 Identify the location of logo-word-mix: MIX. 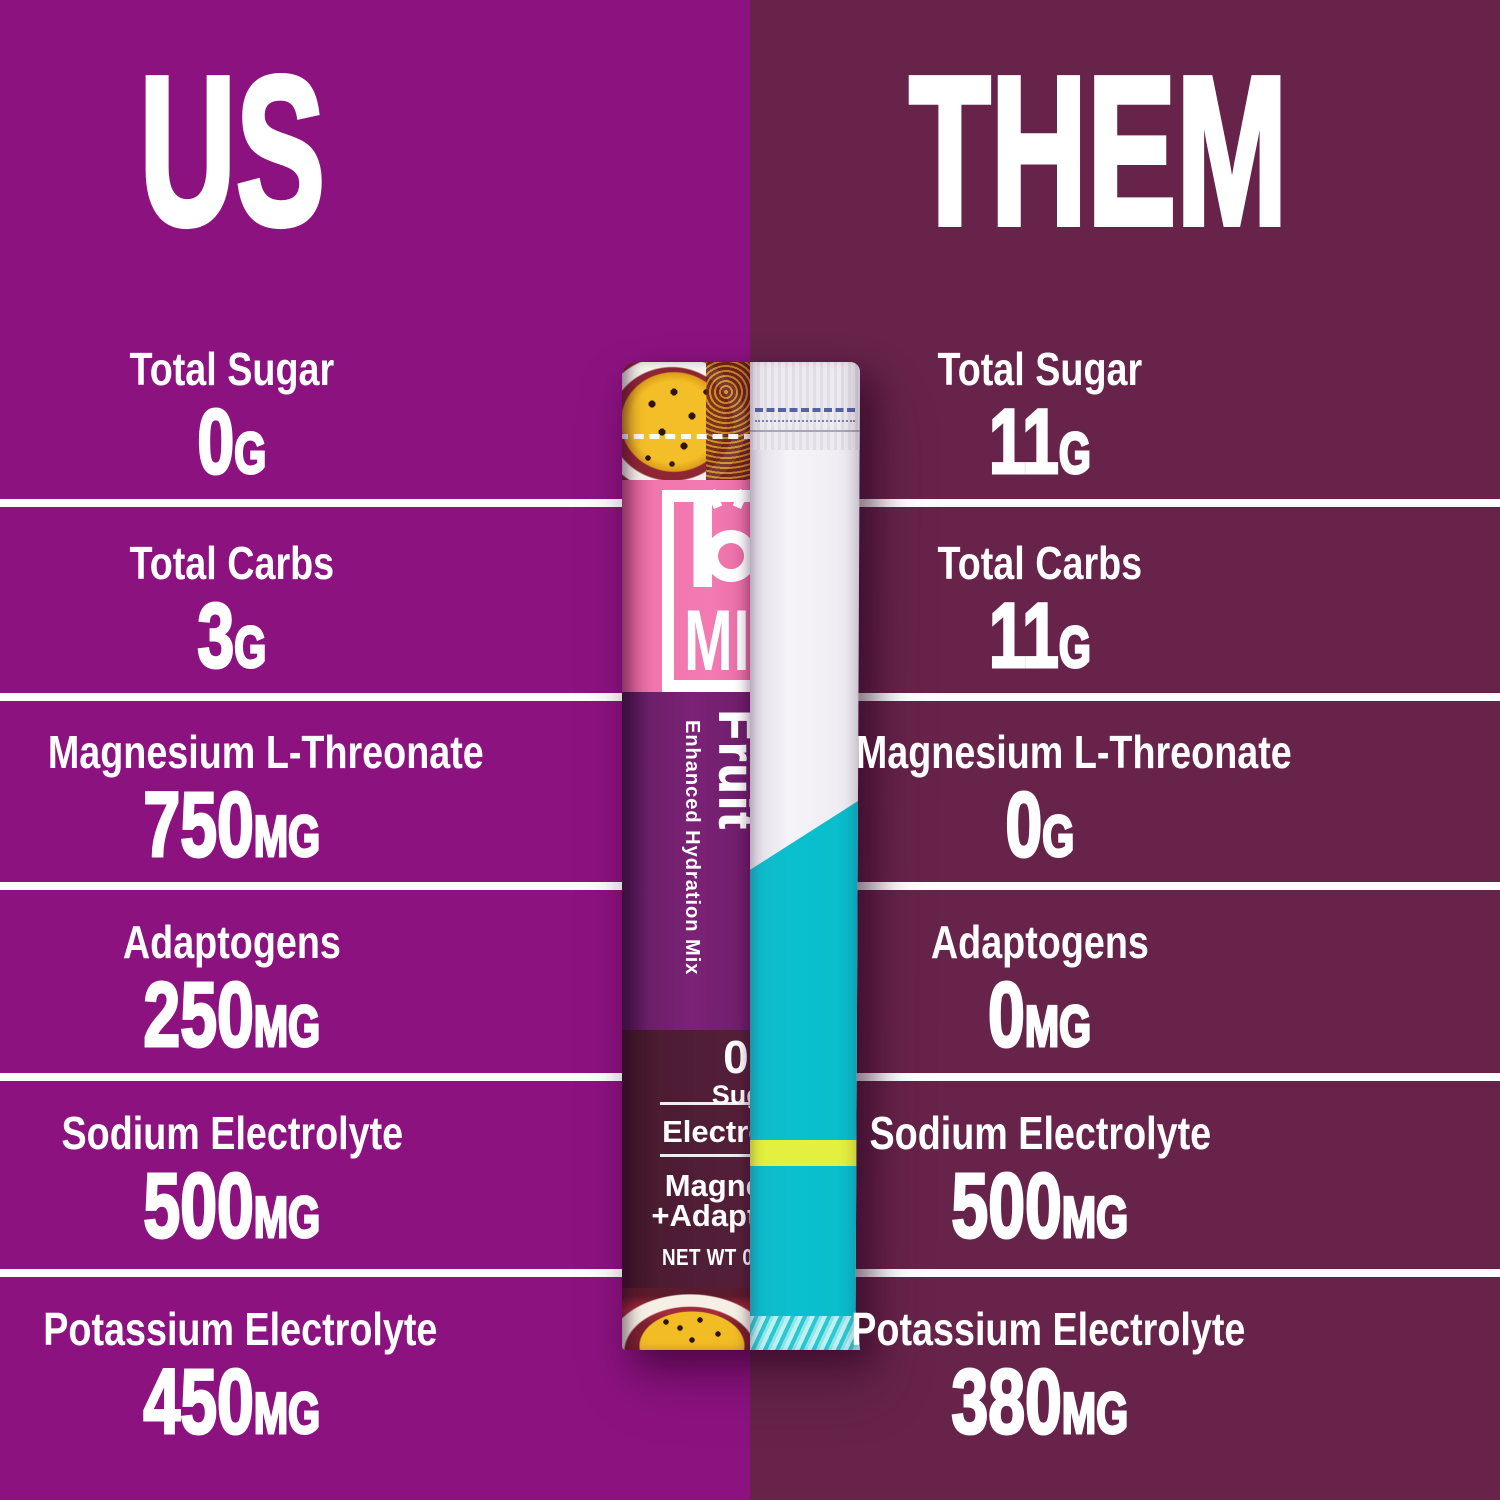
(717, 641).